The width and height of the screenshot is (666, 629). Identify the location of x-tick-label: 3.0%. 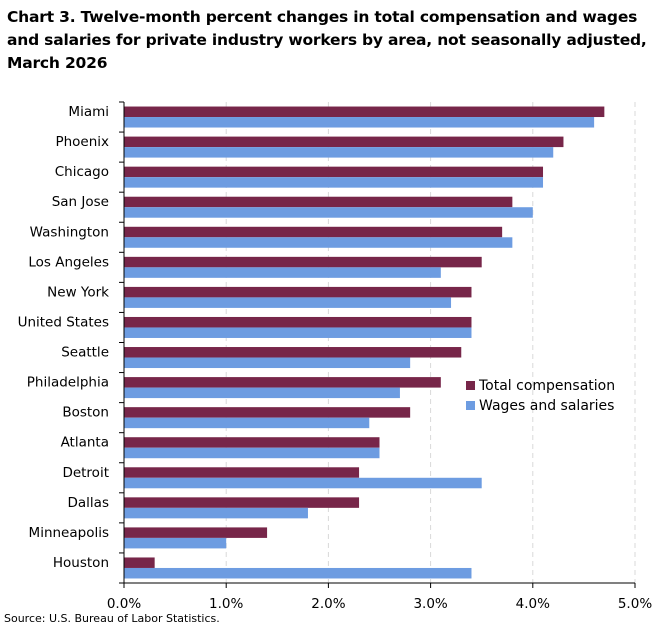
(430, 604).